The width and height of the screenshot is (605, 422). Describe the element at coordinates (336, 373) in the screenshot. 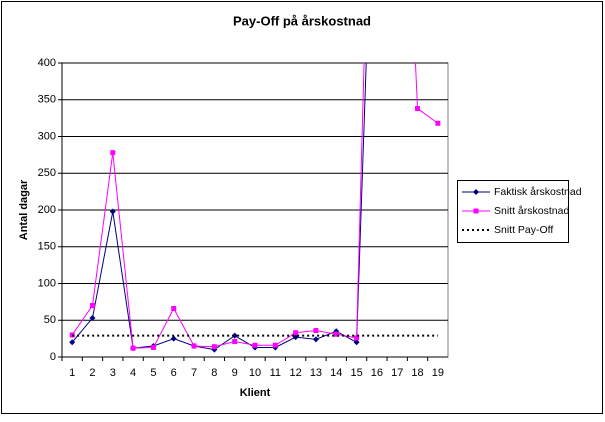

I see `x-tick-label: 14` at that location.